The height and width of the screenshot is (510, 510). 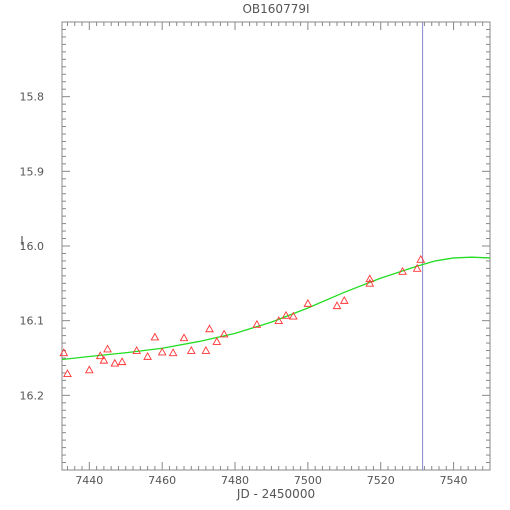 I want to click on x-axis-label: JD - 2450000, so click(x=275, y=494).